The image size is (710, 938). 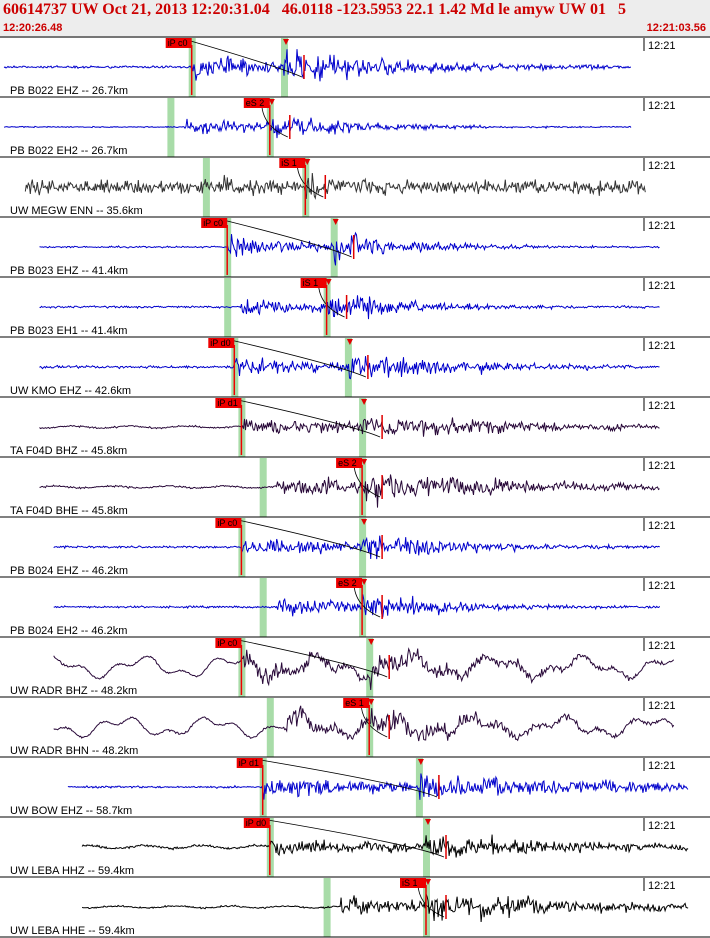 I want to click on trace-row: eS 1 12:21 UW RADR BHN -- 48.2km, so click(x=355, y=726).